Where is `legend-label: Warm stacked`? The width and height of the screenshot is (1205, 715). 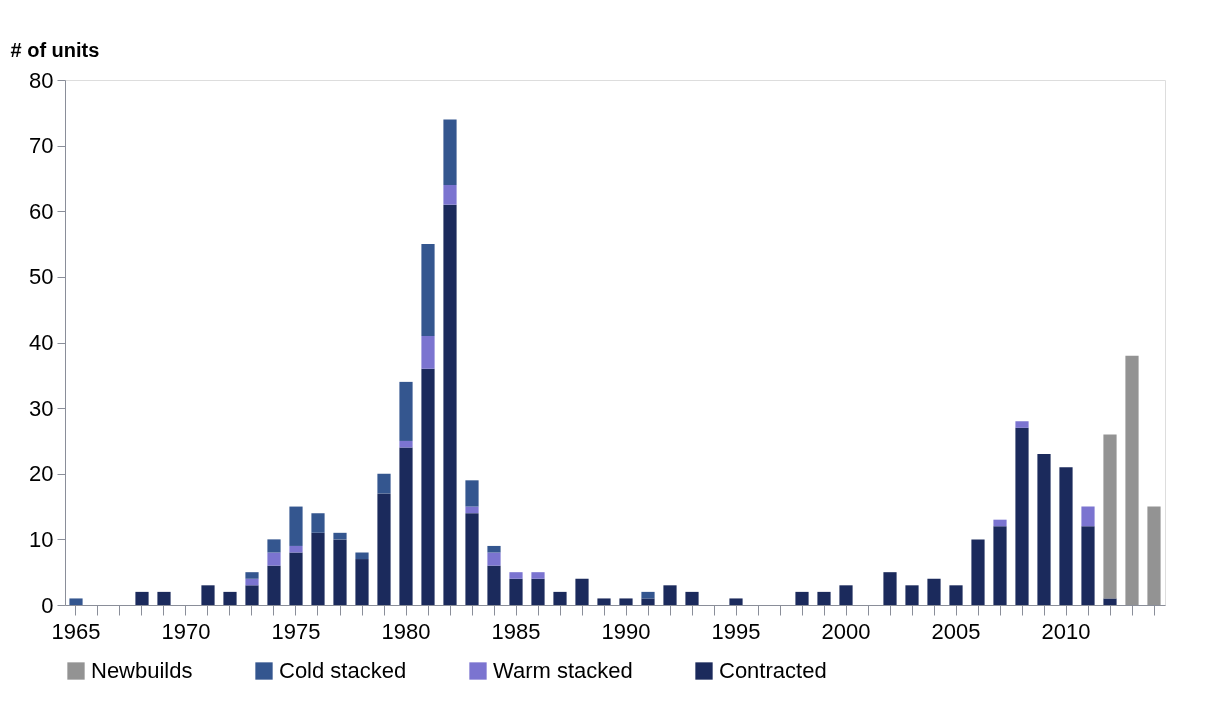 legend-label: Warm stacked is located at coordinates (563, 670).